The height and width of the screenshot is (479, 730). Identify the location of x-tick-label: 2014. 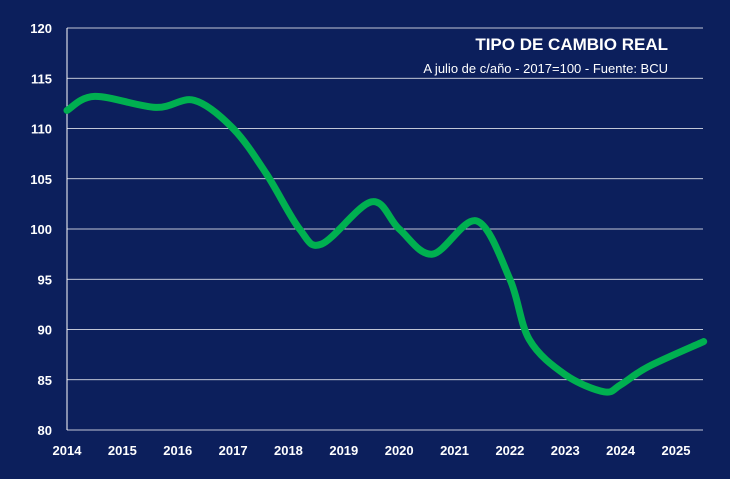
(68, 450).